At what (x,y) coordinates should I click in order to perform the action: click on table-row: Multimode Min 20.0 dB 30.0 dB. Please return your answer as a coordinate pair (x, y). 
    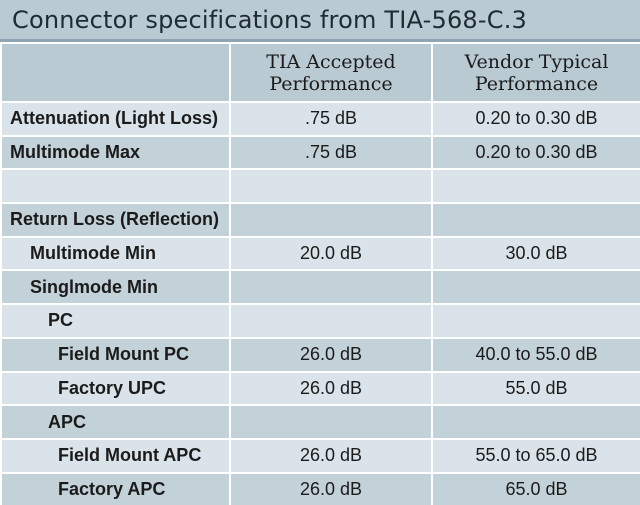
    Looking at the image, I should click on (320, 253).